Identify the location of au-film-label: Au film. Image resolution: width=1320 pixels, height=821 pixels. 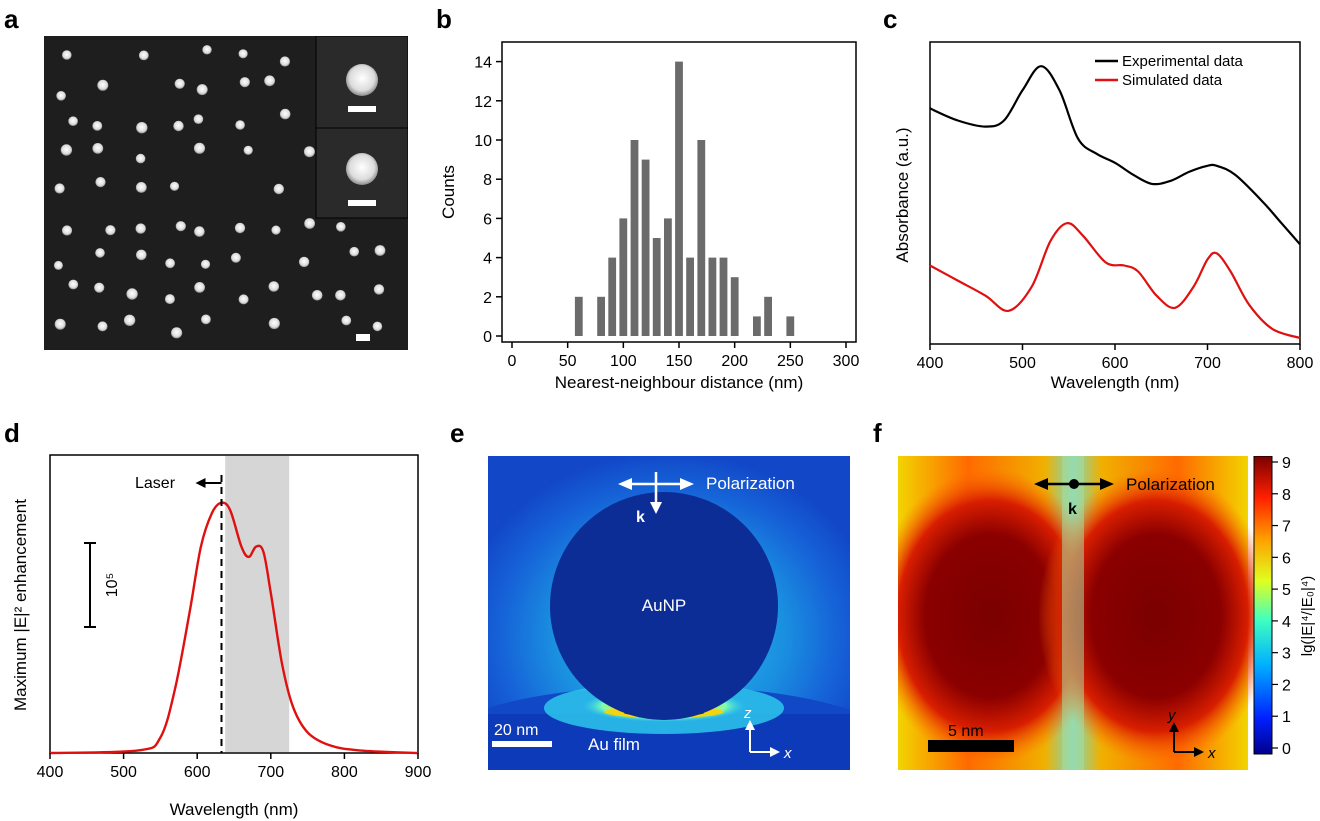
(614, 744).